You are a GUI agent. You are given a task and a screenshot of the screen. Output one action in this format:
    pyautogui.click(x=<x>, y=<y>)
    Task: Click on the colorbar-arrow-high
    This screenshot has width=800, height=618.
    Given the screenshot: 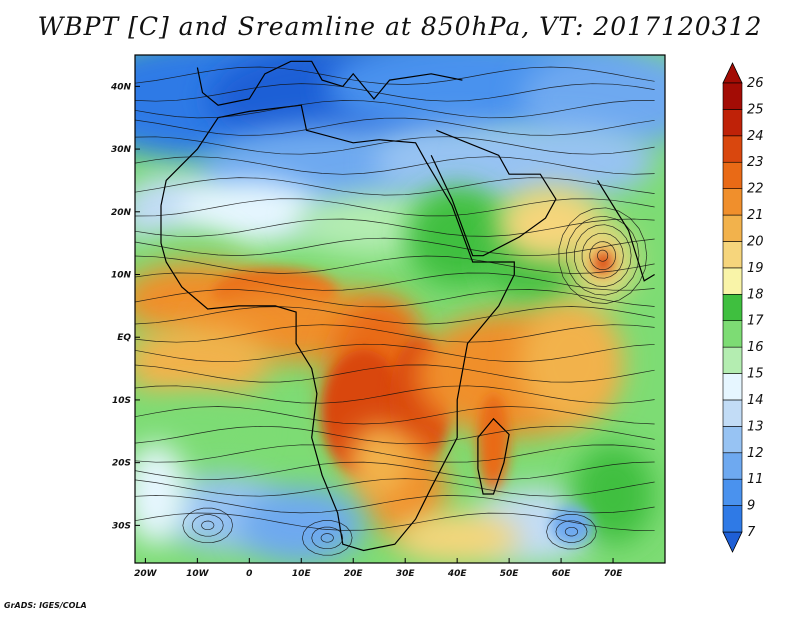 What is the action you would take?
    pyautogui.click(x=732, y=73)
    